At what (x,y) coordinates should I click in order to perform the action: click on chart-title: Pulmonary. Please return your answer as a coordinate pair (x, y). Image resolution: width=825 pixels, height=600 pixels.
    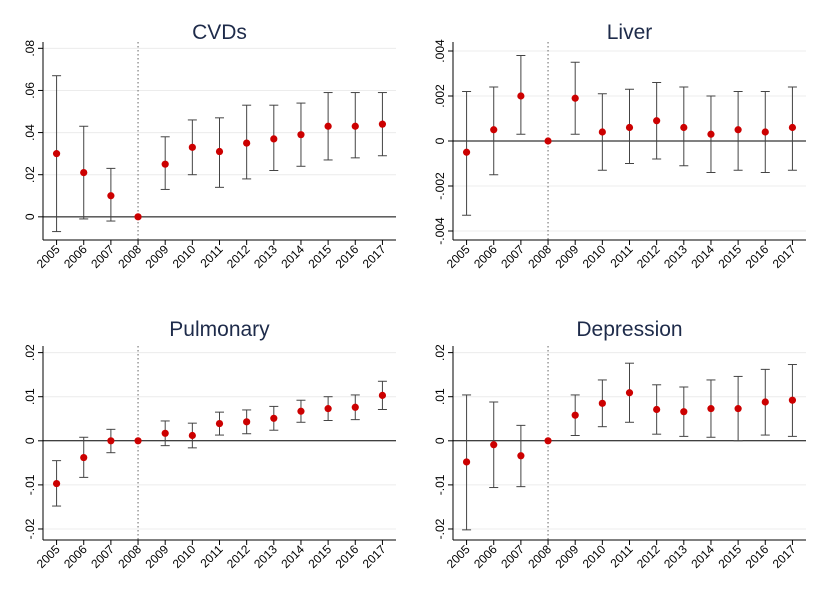
    Looking at the image, I should click on (219, 329).